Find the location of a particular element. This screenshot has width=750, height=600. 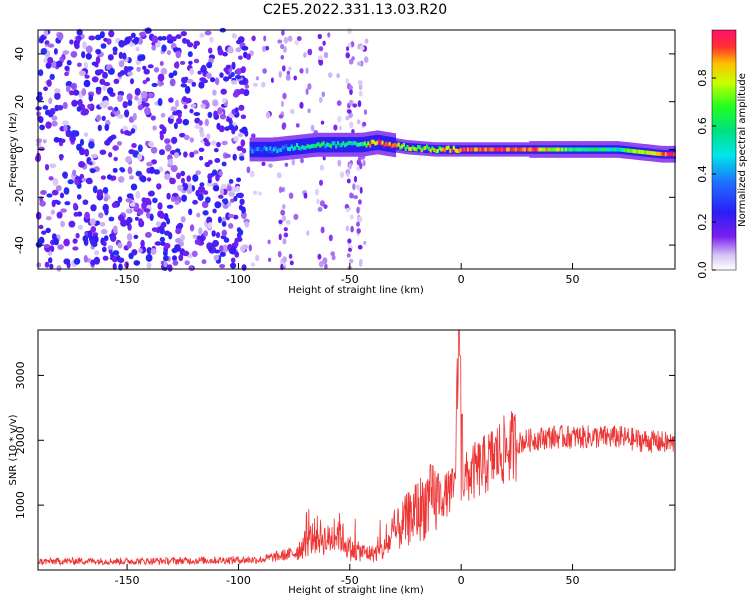

snr-x-label: Height of straight line (km) is located at coordinates (356, 590).